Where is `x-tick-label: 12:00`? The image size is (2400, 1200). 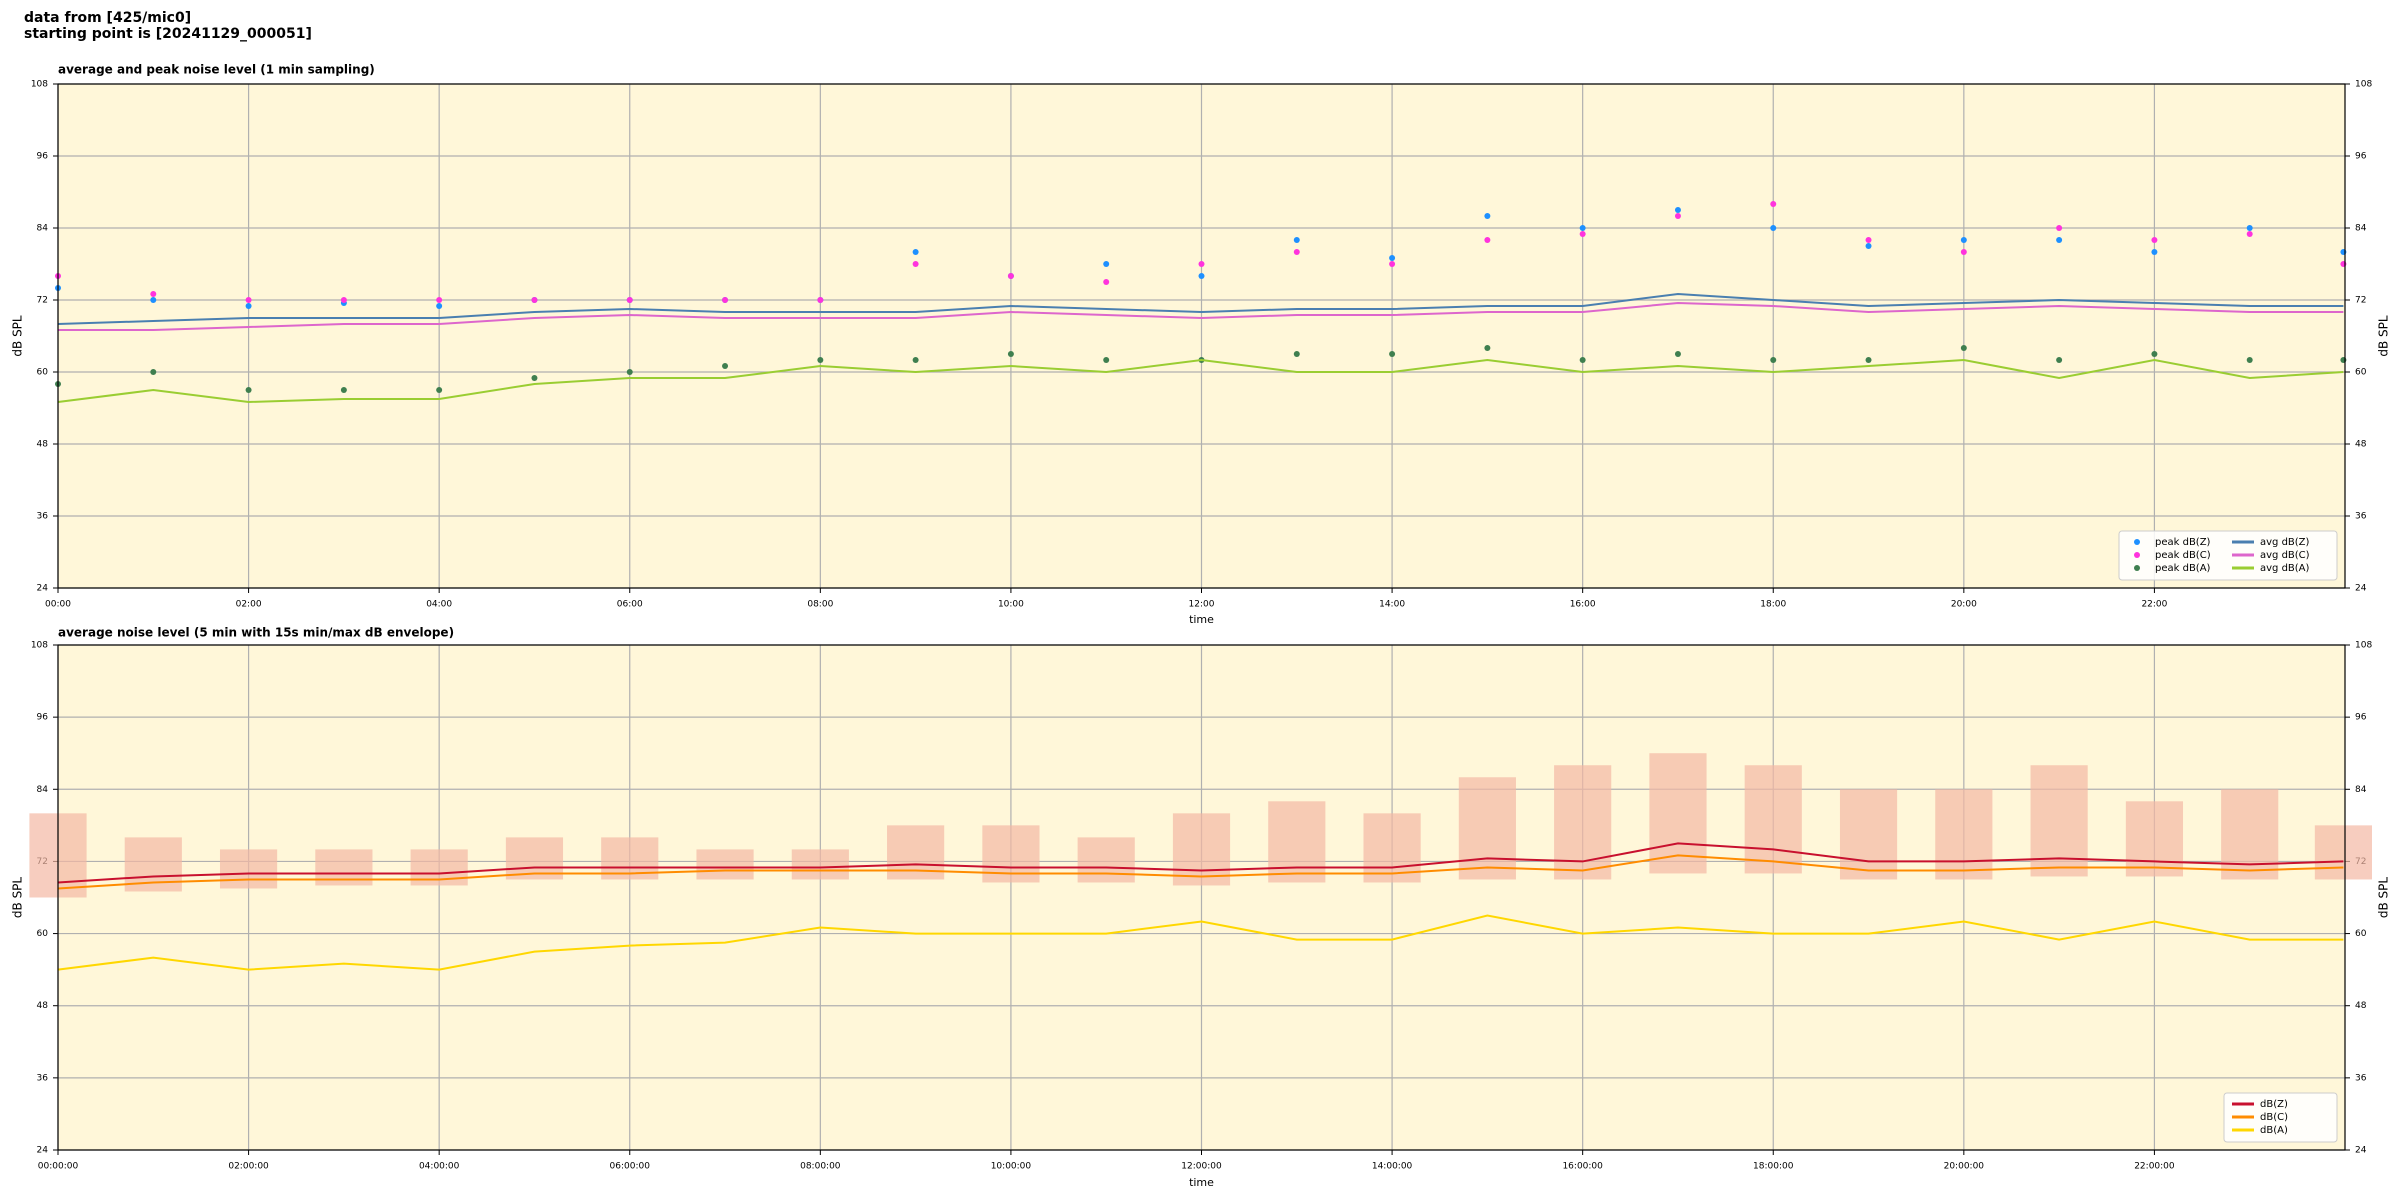 x-tick-label: 12:00 is located at coordinates (1202, 605).